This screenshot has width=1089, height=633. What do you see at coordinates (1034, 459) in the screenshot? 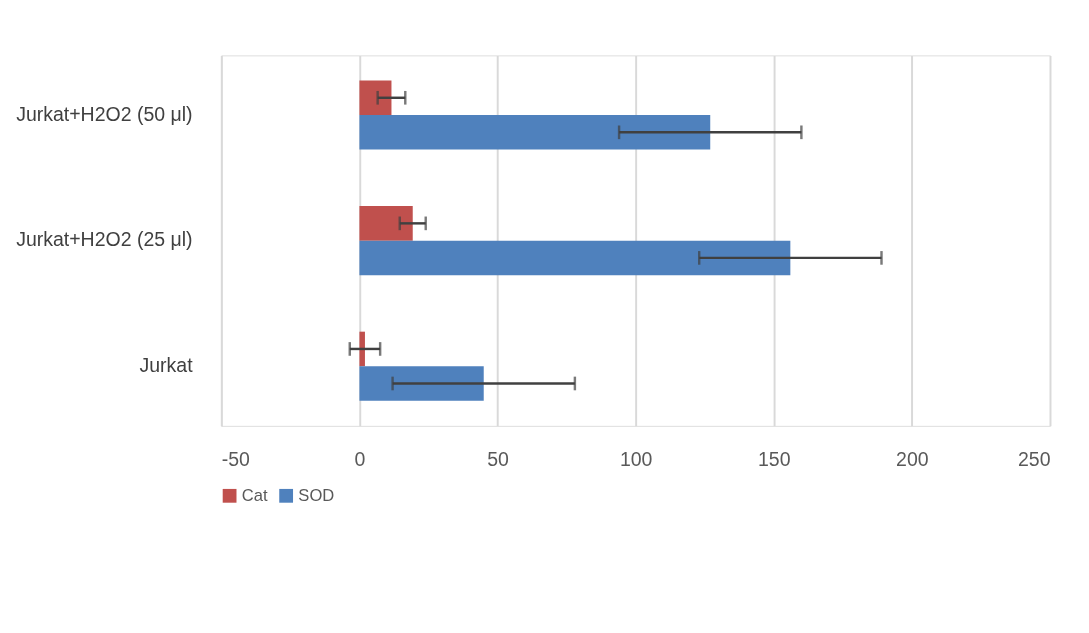
I see `x-tick-label: 250` at bounding box center [1034, 459].